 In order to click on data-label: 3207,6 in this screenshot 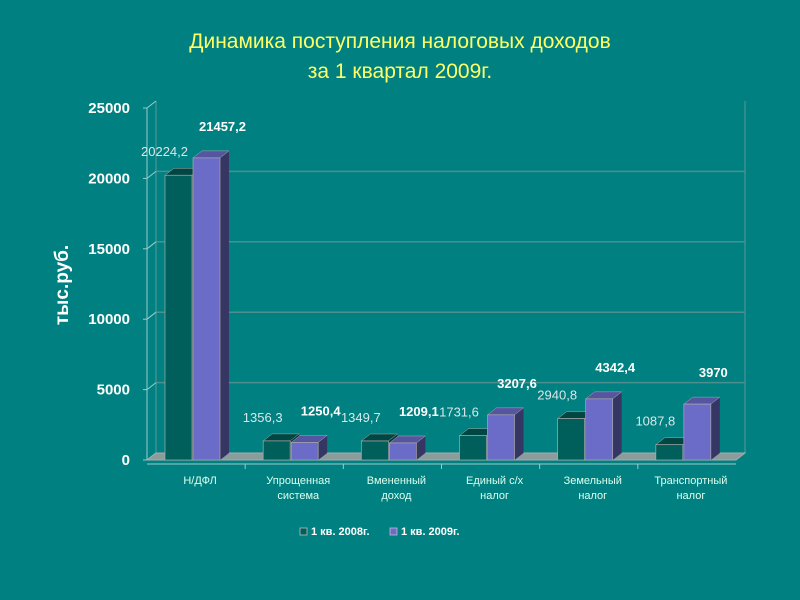, I will do `click(517, 383)`.